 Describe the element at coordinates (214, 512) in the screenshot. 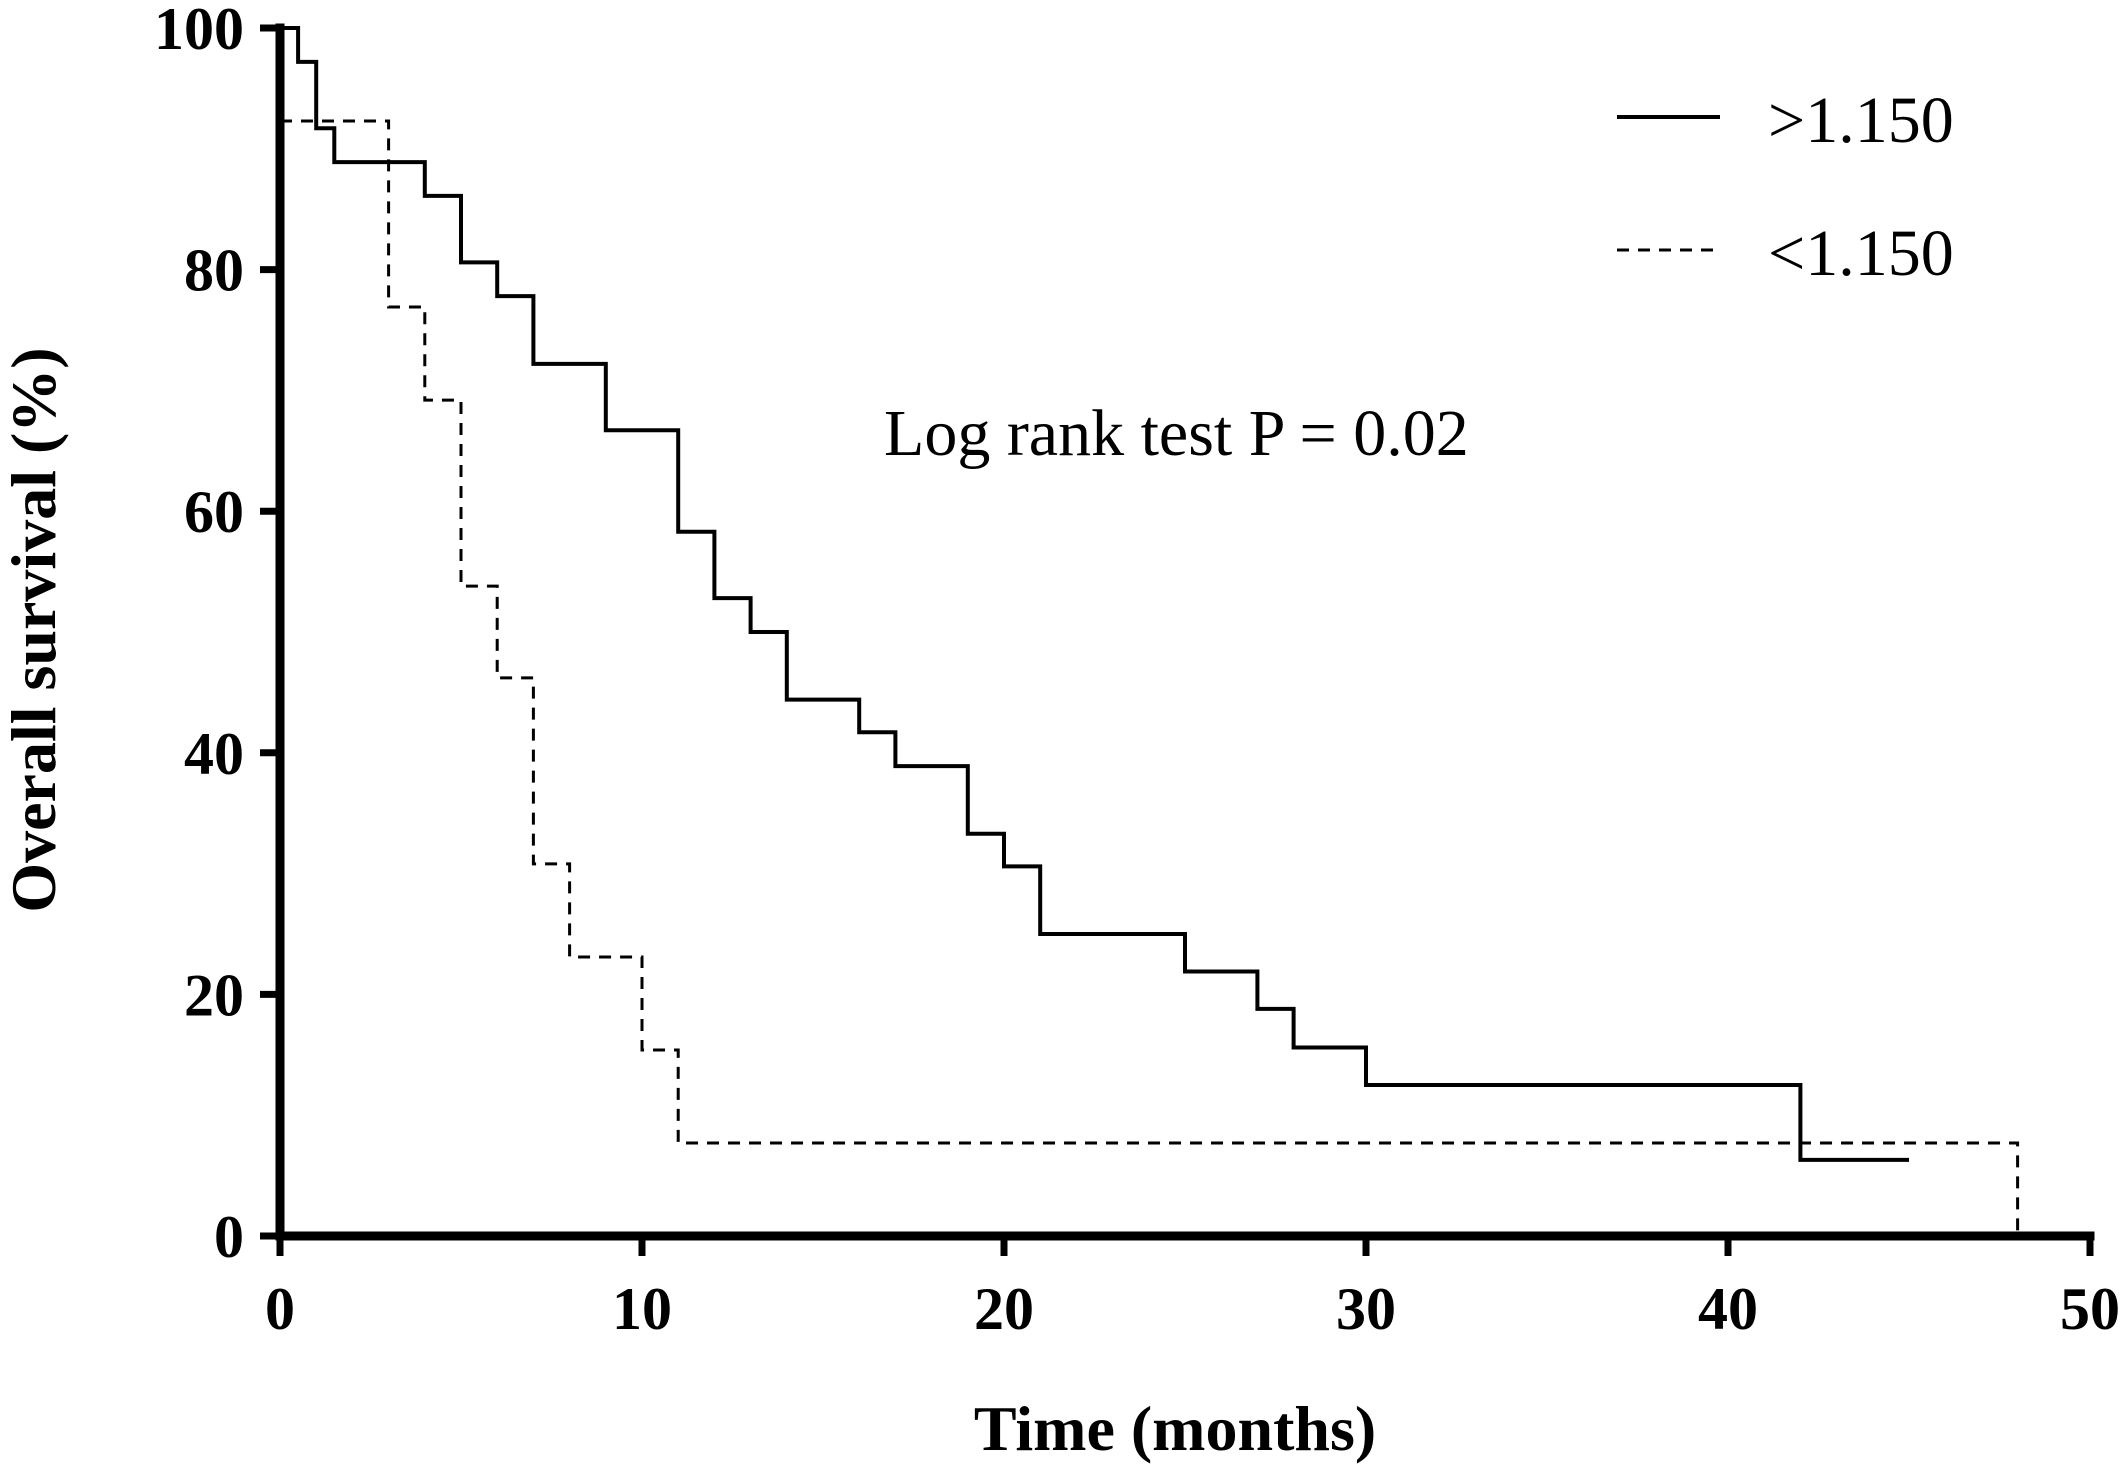

I see `y-tick-label: 60` at that location.